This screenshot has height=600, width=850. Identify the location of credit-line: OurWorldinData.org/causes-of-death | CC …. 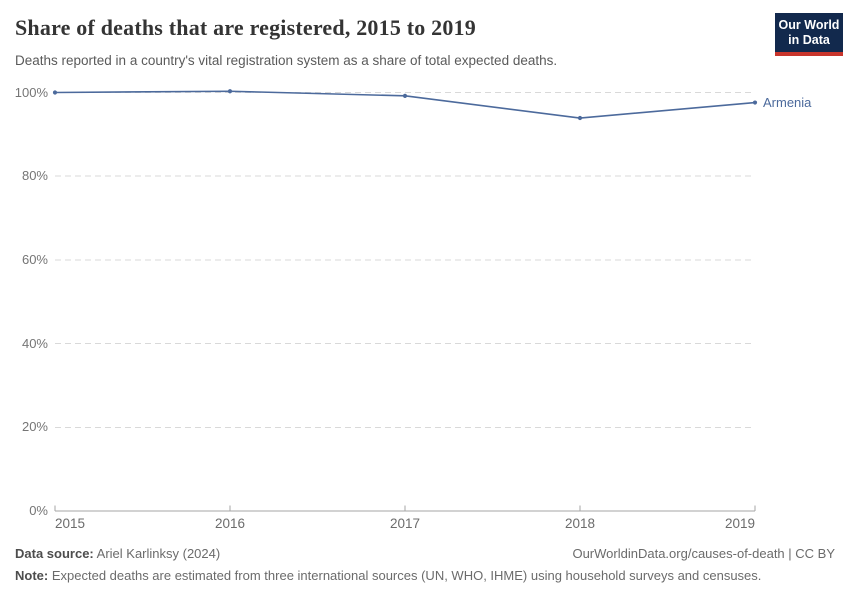
(703, 553).